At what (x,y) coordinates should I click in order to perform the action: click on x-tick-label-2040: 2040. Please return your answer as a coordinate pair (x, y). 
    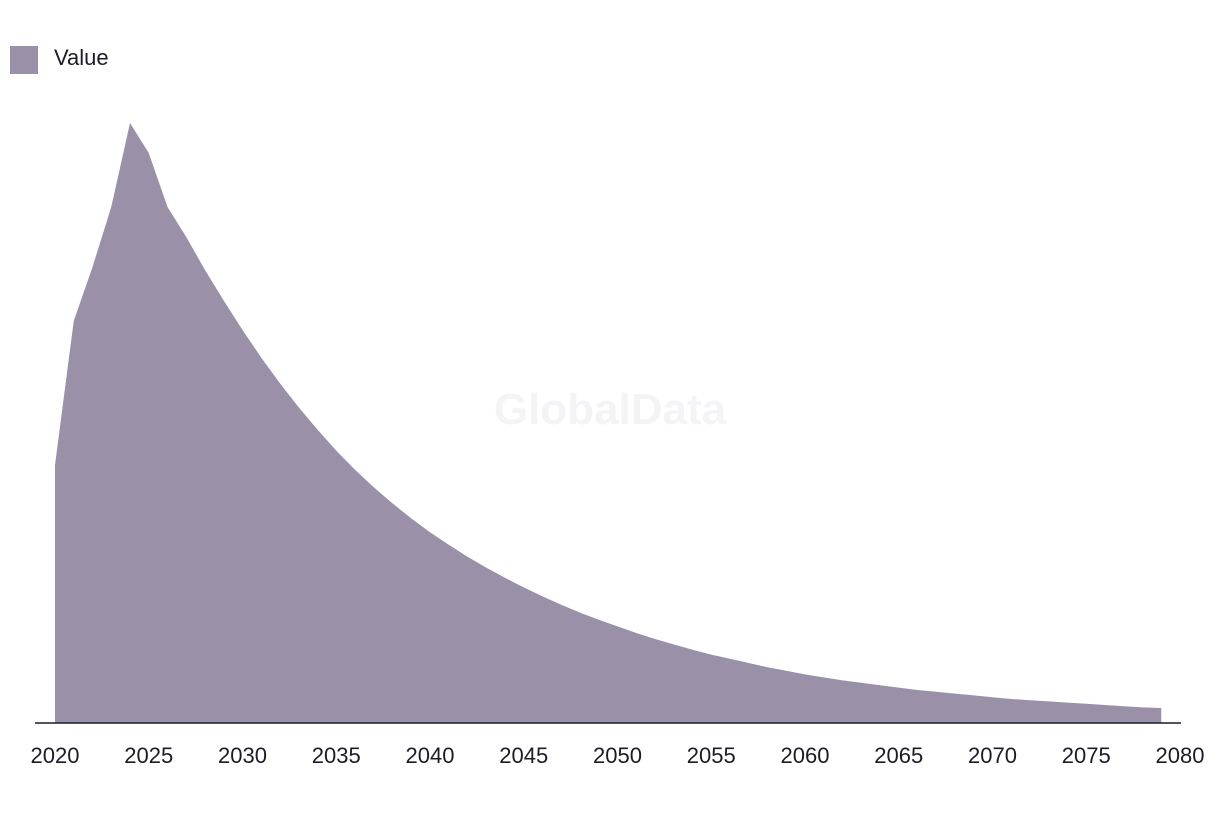
    Looking at the image, I should click on (430, 755).